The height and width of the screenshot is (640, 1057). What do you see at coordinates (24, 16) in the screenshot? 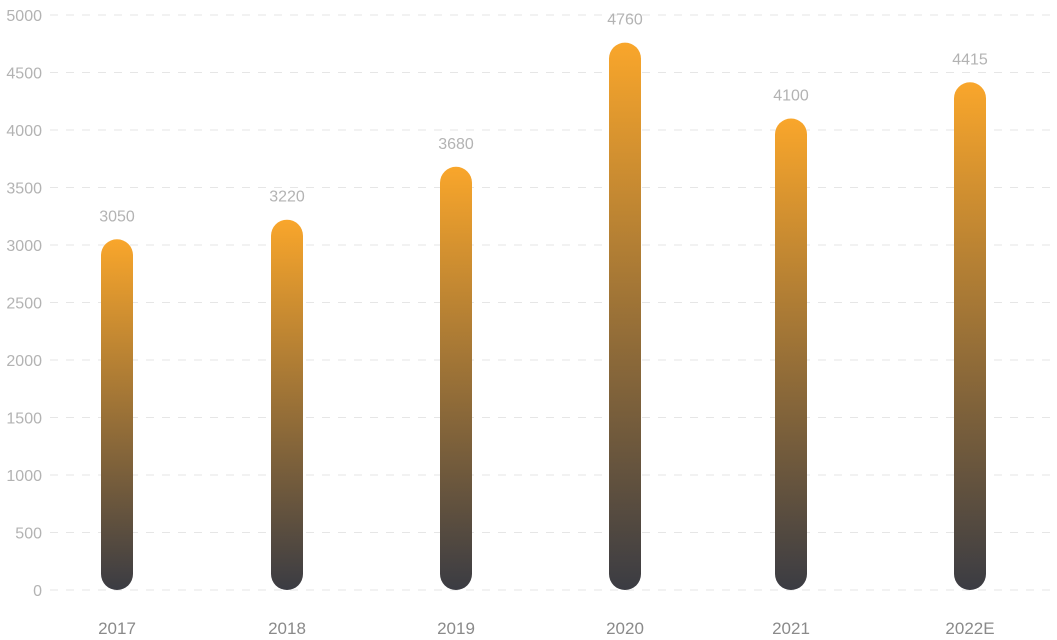
I see `y-tick-label: 5000` at bounding box center [24, 16].